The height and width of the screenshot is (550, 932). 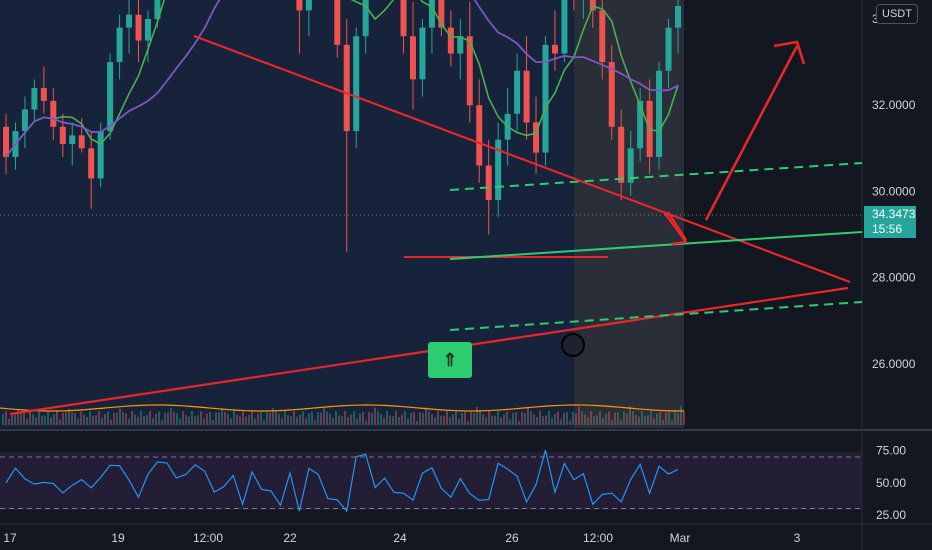 I want to click on channel-upper, so click(x=656, y=176).